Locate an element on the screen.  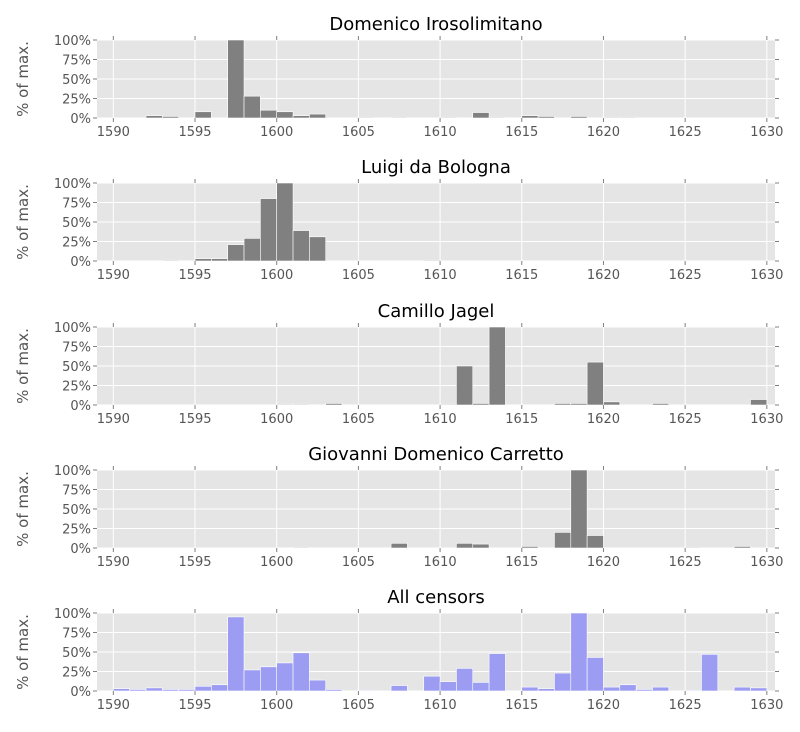
chart-title: Giovanni Domenico Carretto is located at coordinates (436, 454).